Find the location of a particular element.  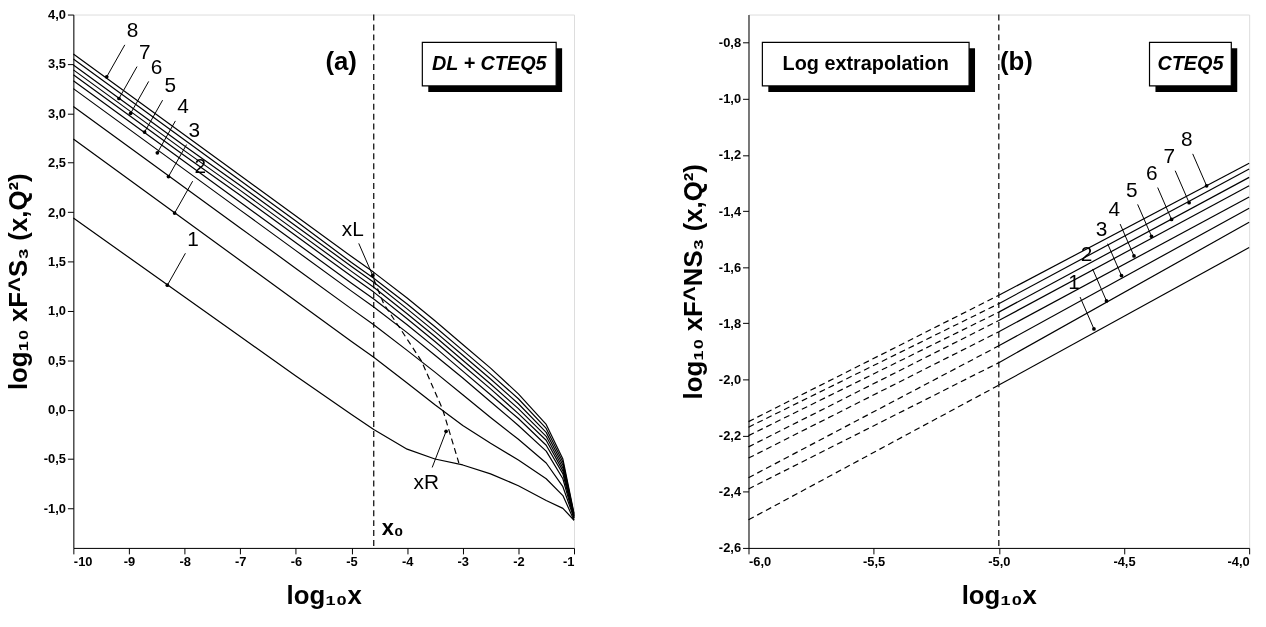

y-tick-label: 4,0 is located at coordinates (57, 15).